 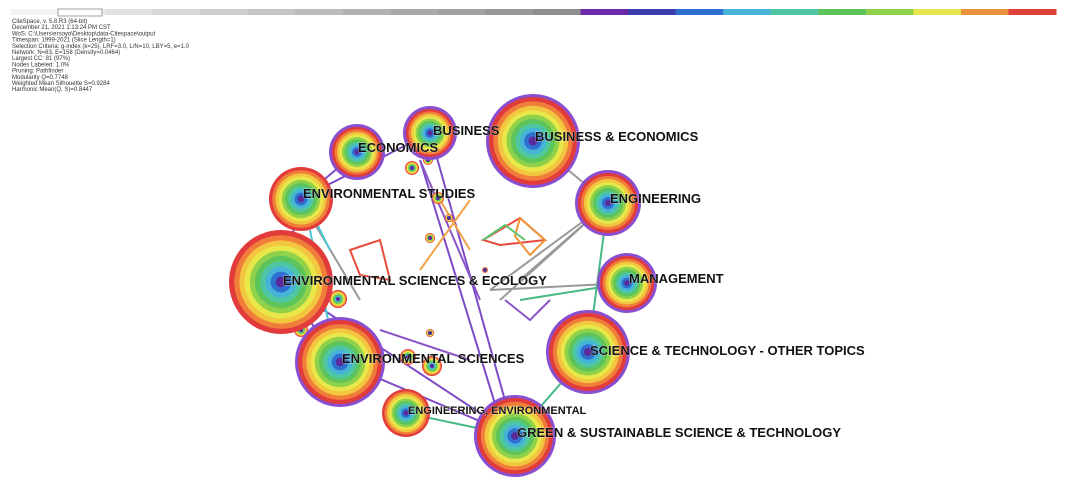 What do you see at coordinates (66, 53) in the screenshot?
I see `header-line: Network: N=83, E=158 (Density=0.0464)` at bounding box center [66, 53].